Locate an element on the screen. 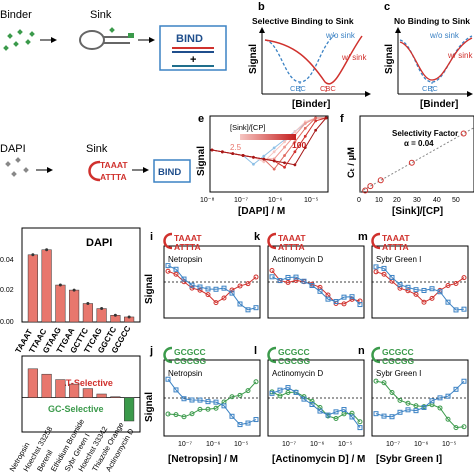 The image size is (474, 474). titration-curves is located at coordinates (269, 143).